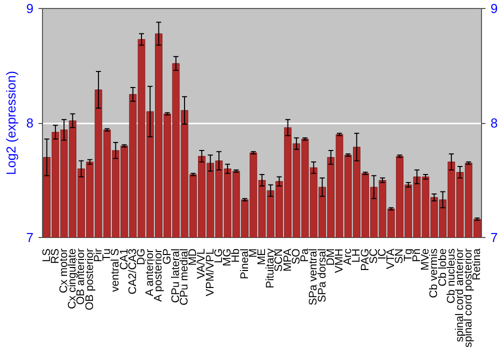  Describe the element at coordinates (494, 8) in the screenshot. I see `y2-tick-label: 9` at that location.